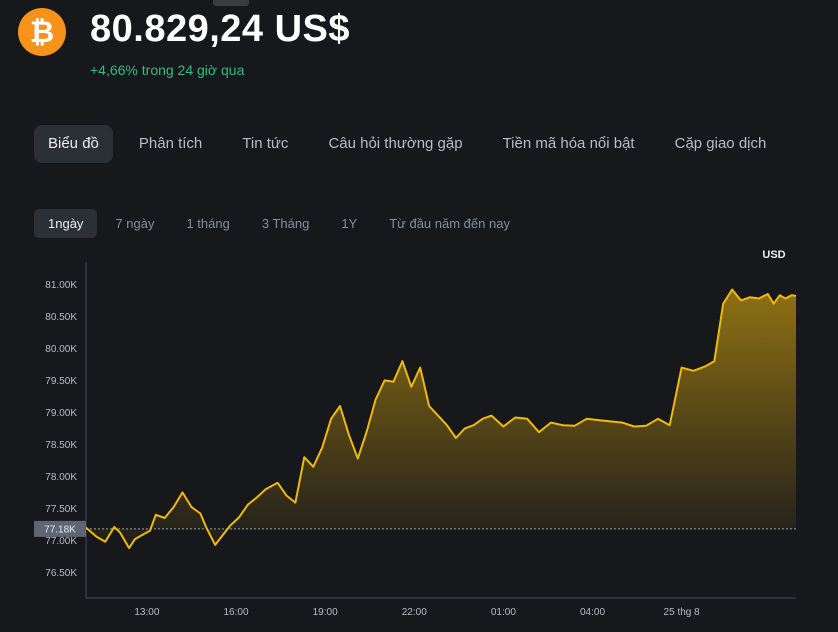  What do you see at coordinates (61, 477) in the screenshot?
I see `y-tick-label: 78.00K` at bounding box center [61, 477].